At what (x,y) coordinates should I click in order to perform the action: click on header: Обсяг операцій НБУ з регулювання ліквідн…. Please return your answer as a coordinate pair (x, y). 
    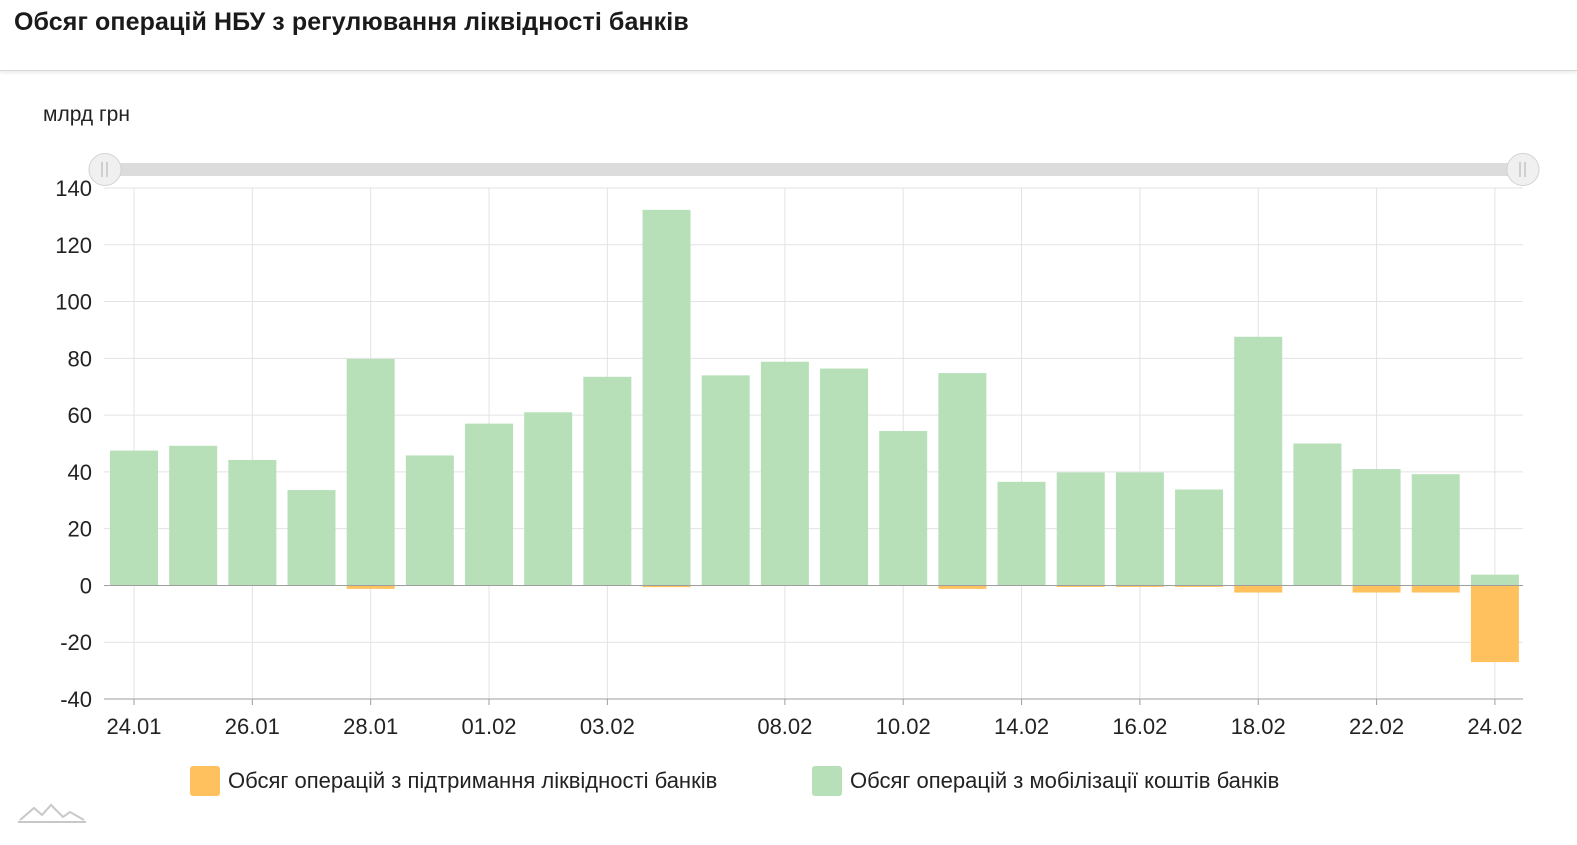
    Looking at the image, I should click on (788, 35).